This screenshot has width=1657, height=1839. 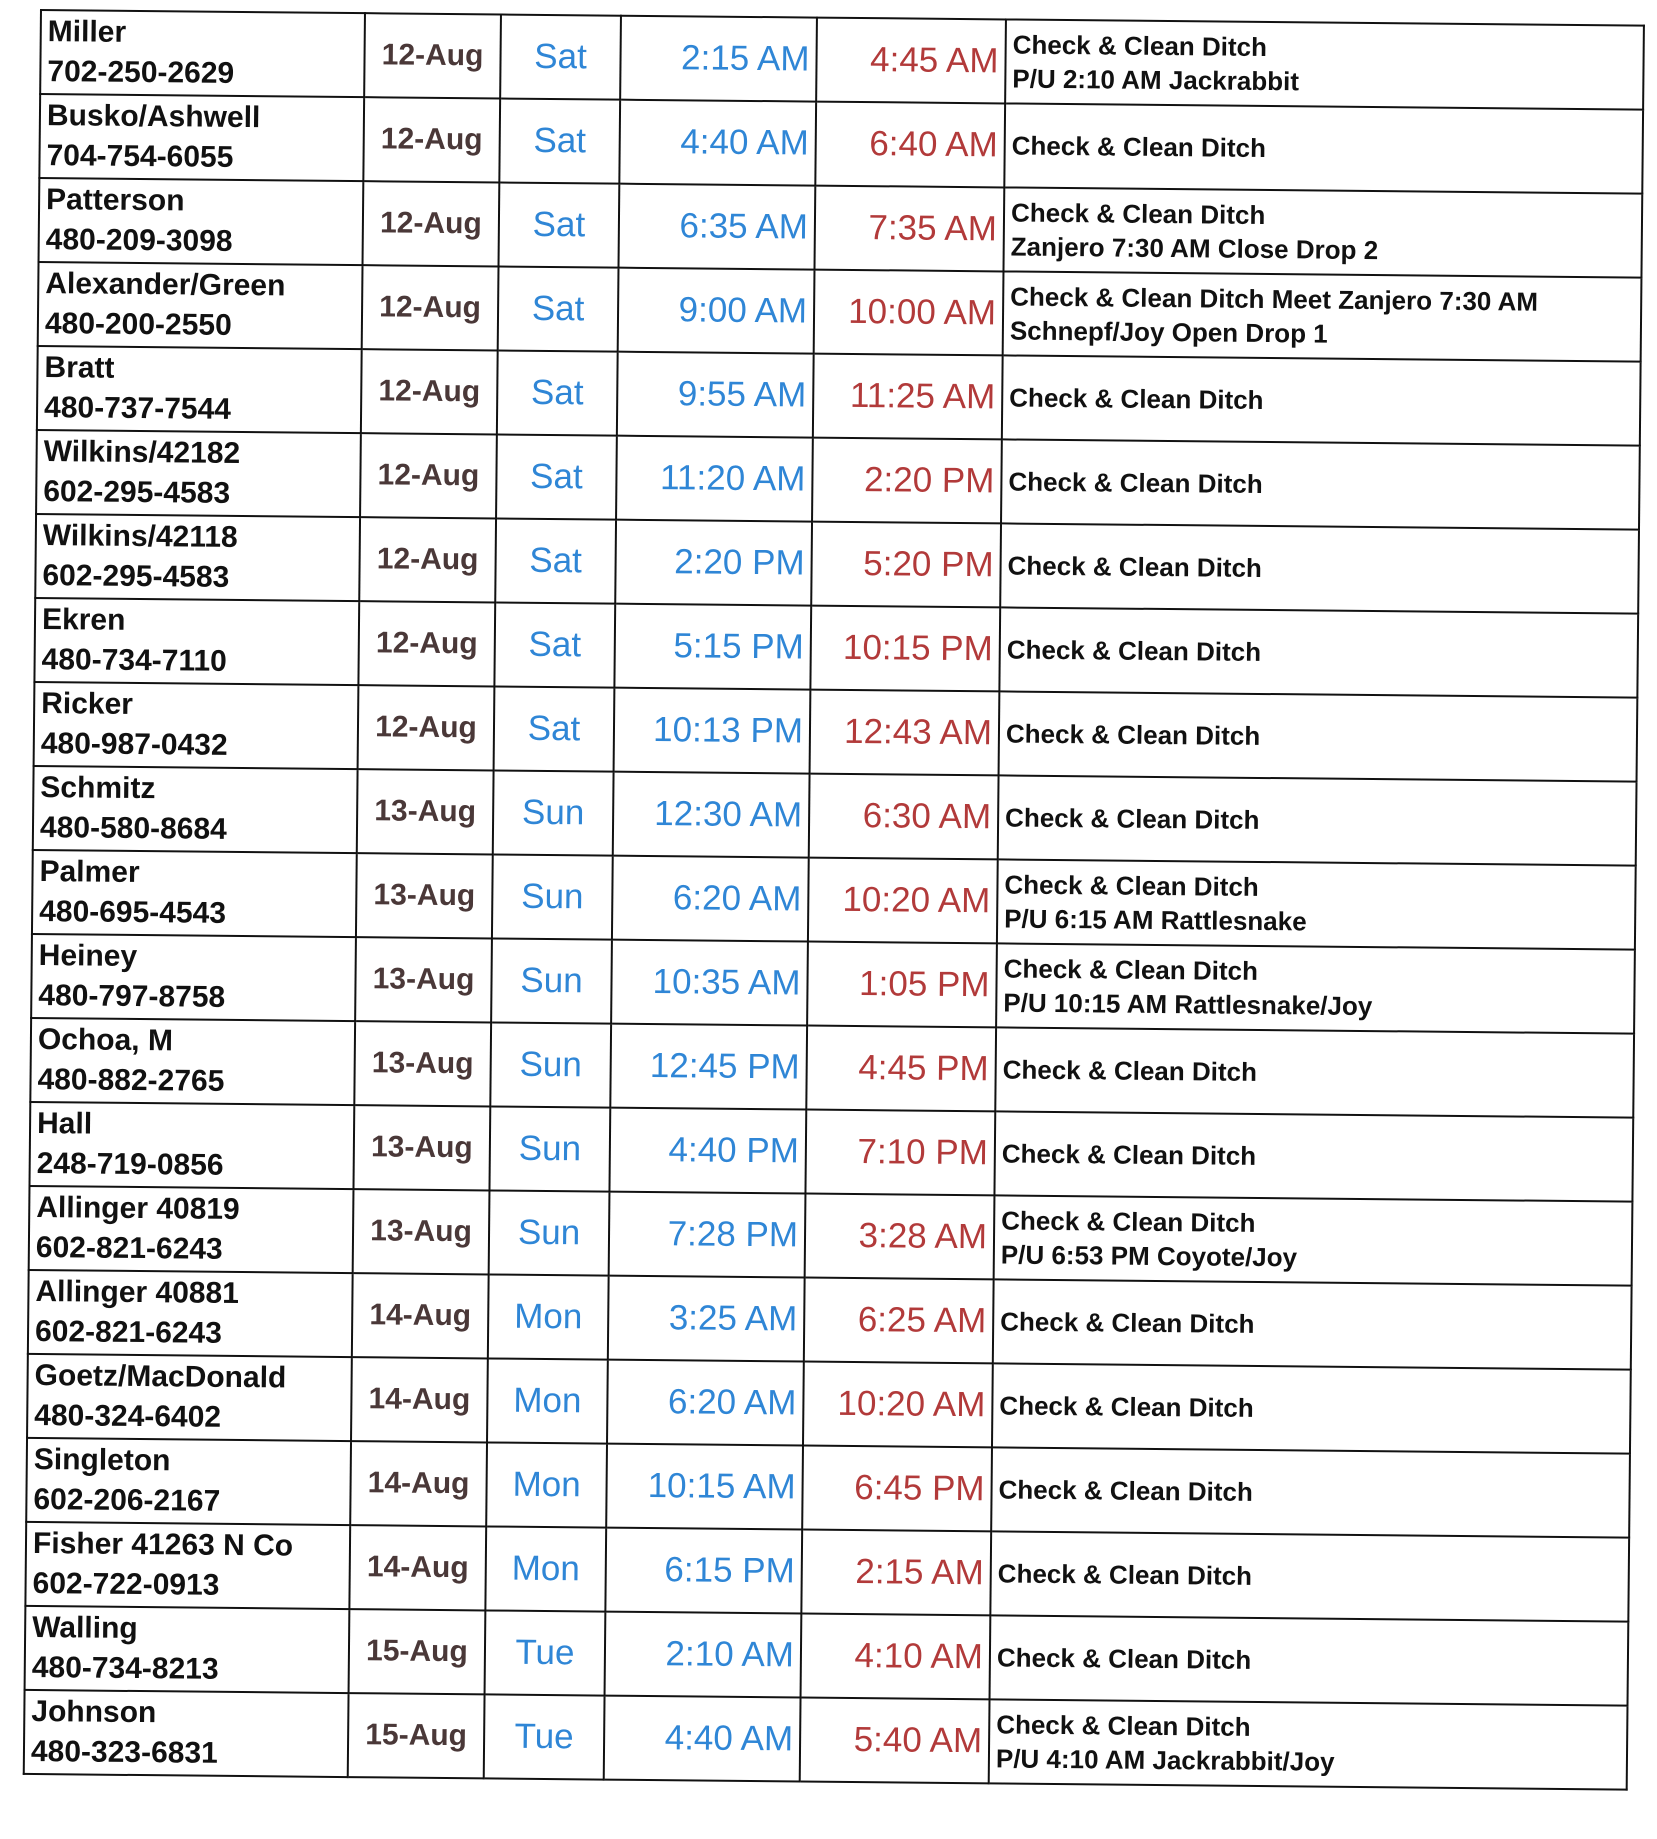 I want to click on end-time-cell: 12:43 AM, so click(x=904, y=732).